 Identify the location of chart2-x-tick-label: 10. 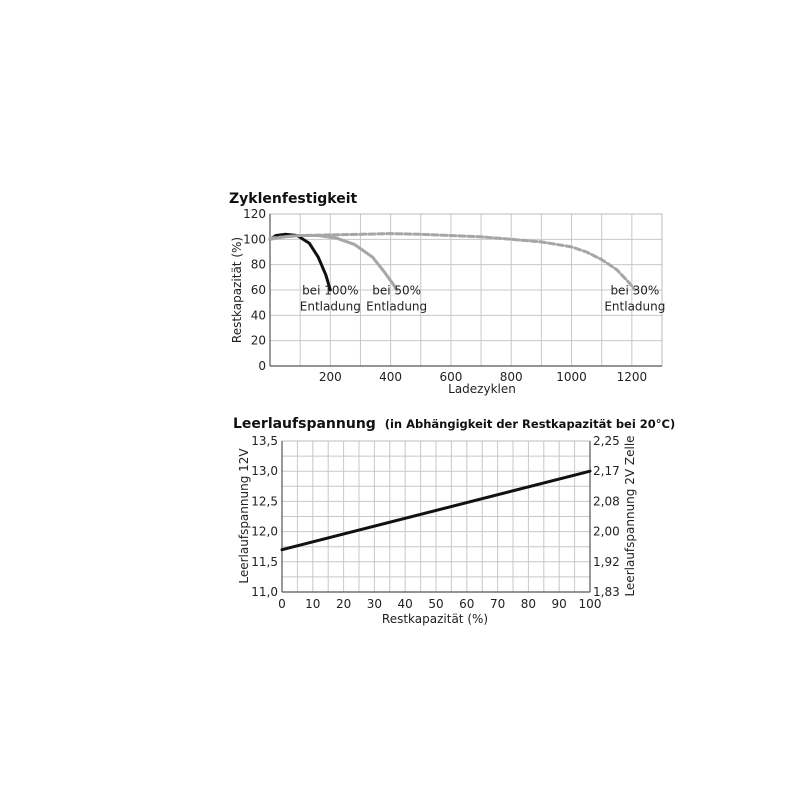
(312, 604).